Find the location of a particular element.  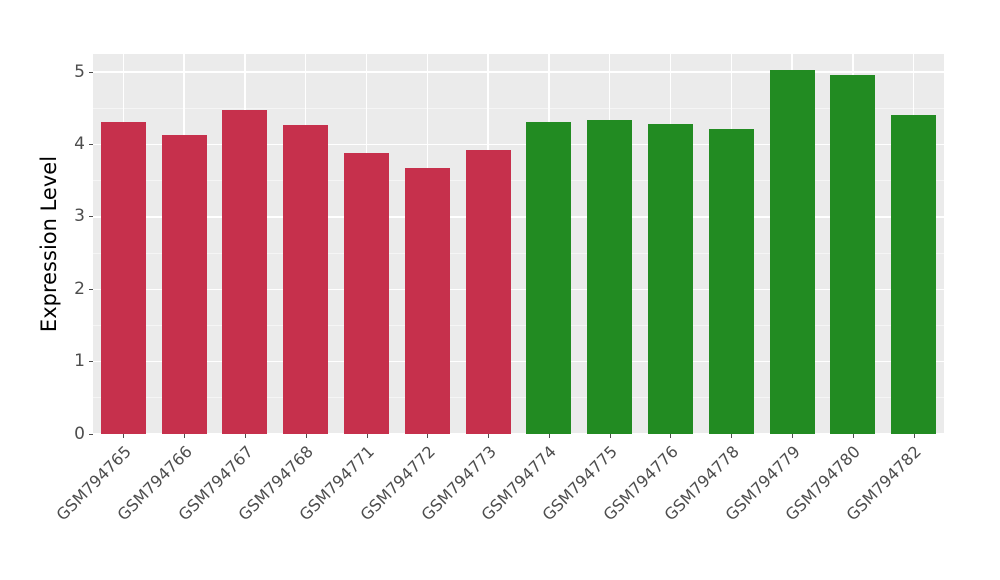

y-axis-tick-label: 2 is located at coordinates (79, 288).